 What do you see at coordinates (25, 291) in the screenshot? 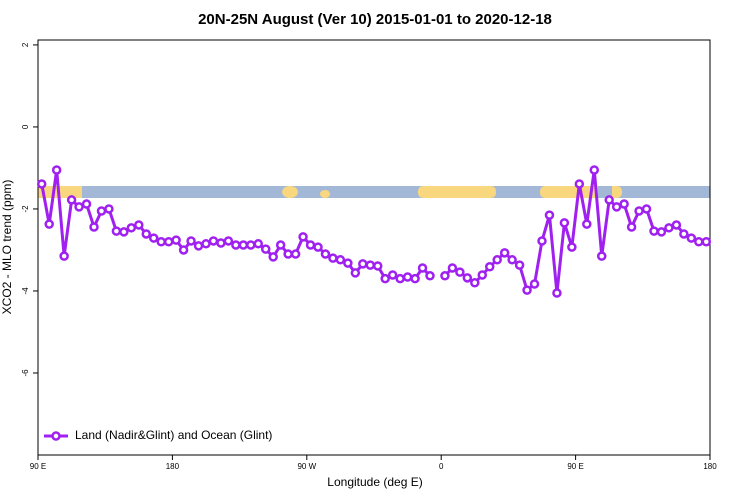
I see `y-tick-label: -4` at bounding box center [25, 291].